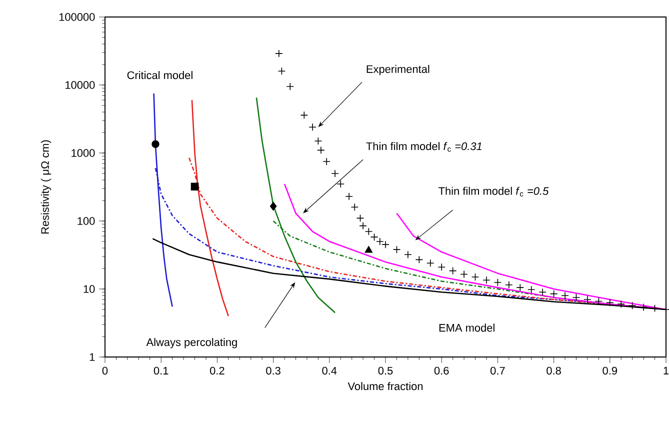  Describe the element at coordinates (497, 370) in the screenshot. I see `x-tick-label: 0.7` at that location.